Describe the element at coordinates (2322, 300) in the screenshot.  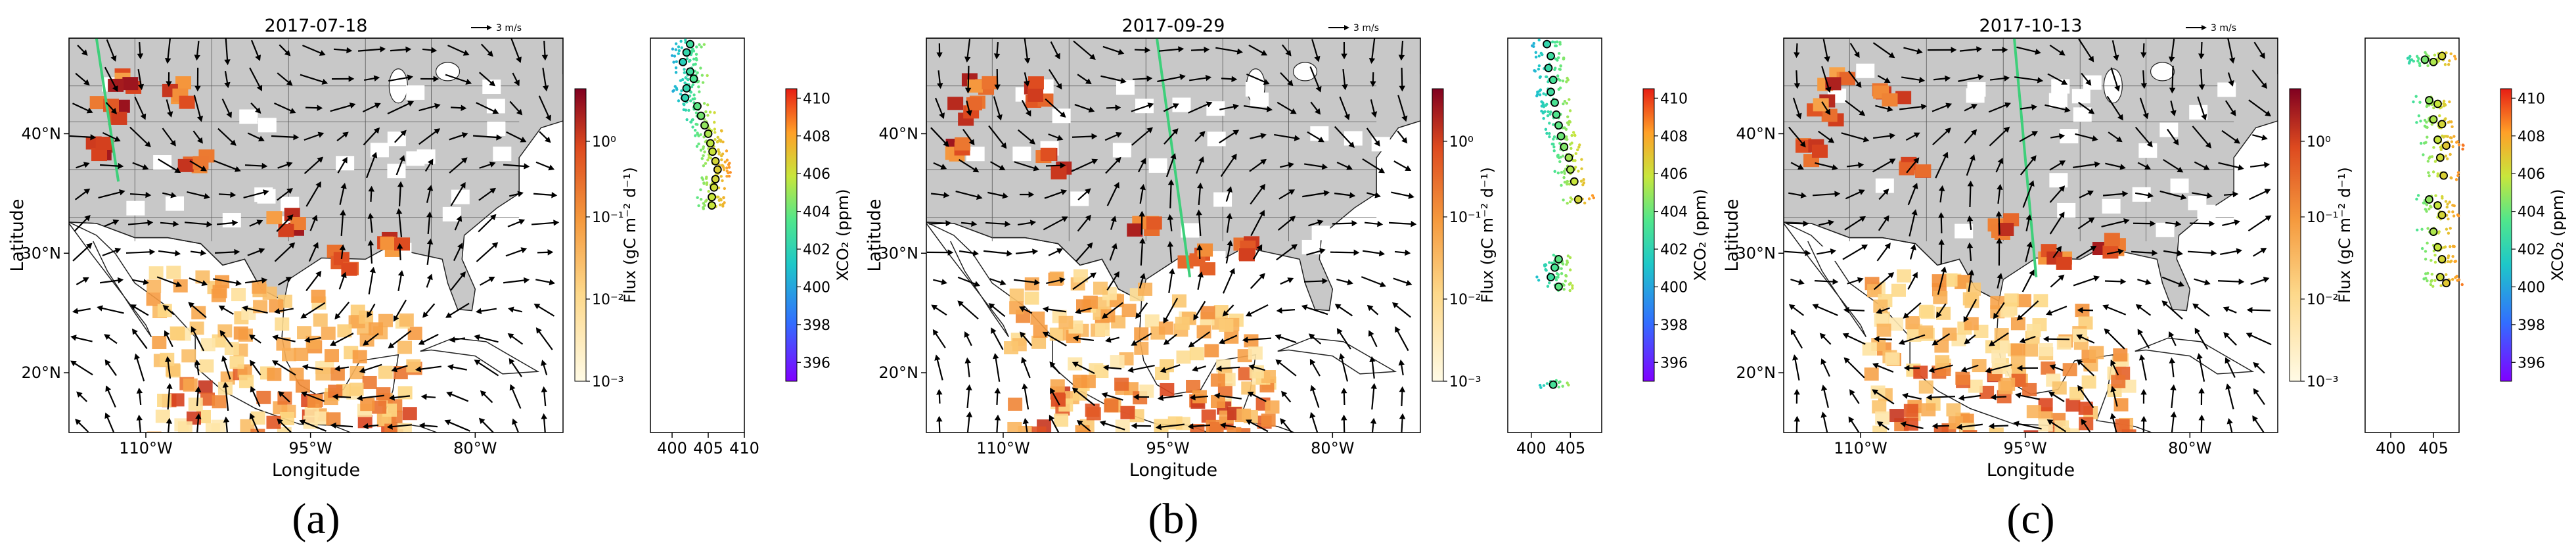
I see `flux-colorbar-tick-label: 10⁻²` at that location.